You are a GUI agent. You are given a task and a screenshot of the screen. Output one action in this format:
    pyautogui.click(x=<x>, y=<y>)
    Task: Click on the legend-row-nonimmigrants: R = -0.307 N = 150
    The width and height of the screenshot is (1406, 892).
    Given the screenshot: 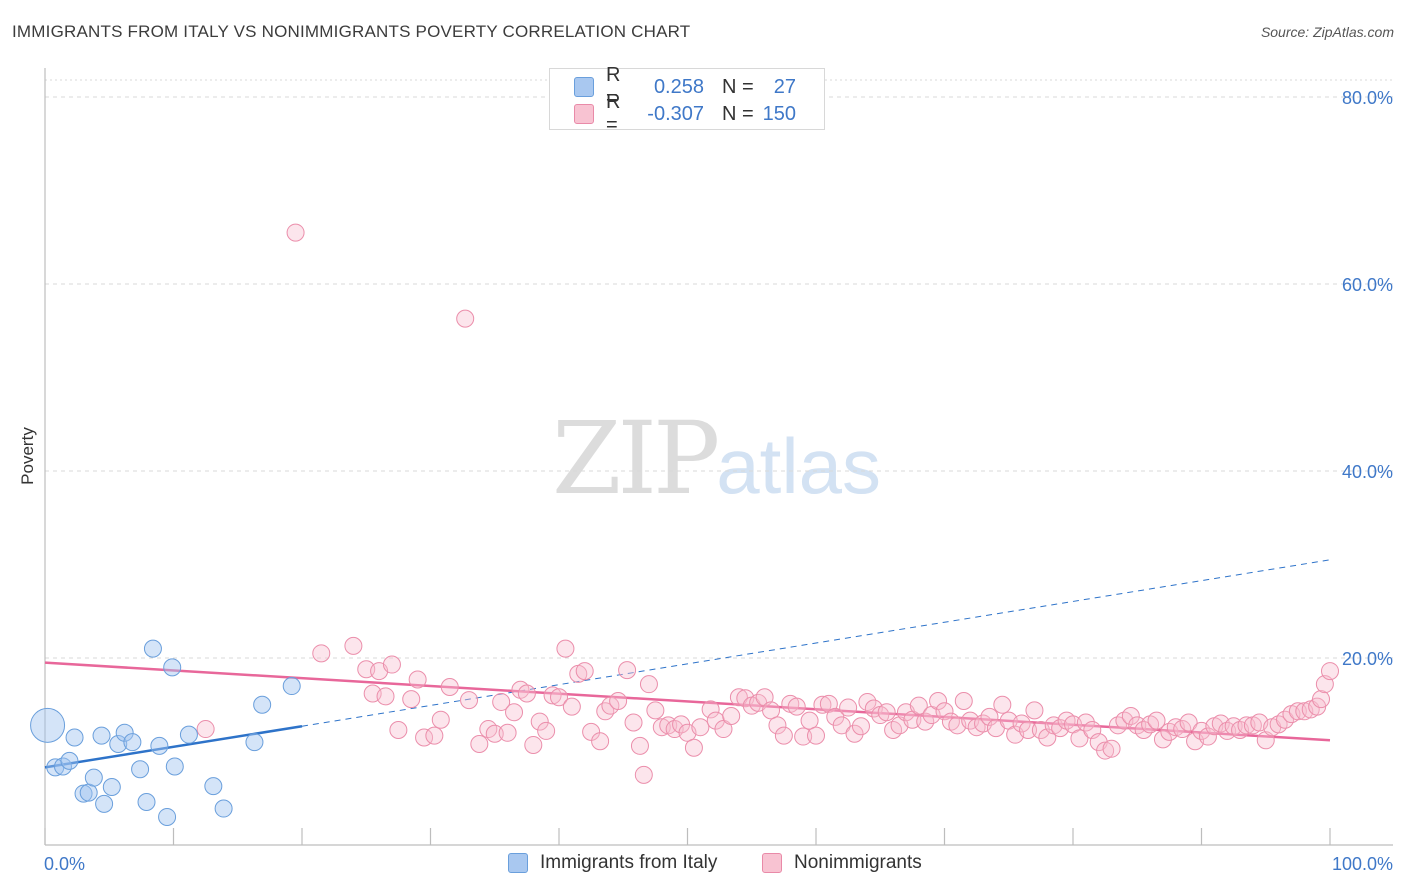 What is the action you would take?
    pyautogui.click(x=685, y=113)
    